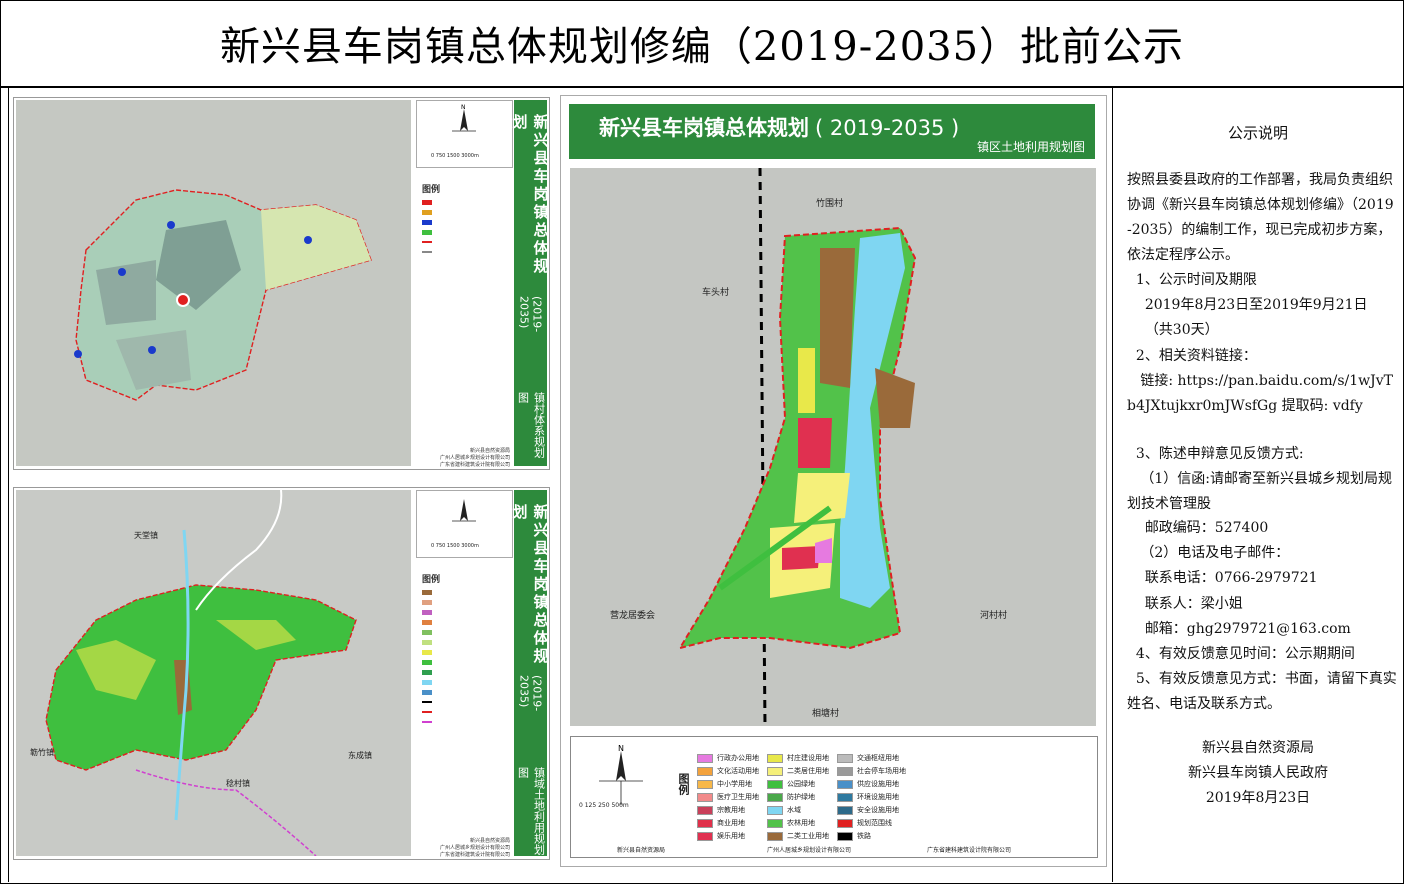  What do you see at coordinates (1258, 748) in the screenshot?
I see `sign-org-1: 新兴县自然资源局` at bounding box center [1258, 748].